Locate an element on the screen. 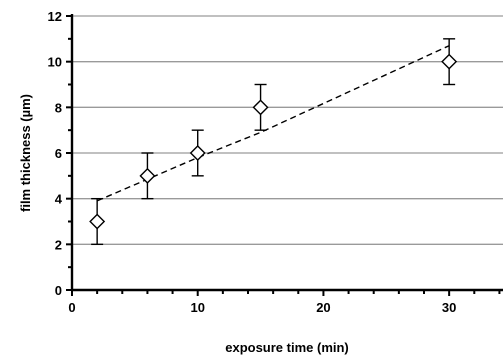 Image resolution: width=503 pixels, height=361 pixels. x-tick-label-20: 20 is located at coordinates (323, 307).